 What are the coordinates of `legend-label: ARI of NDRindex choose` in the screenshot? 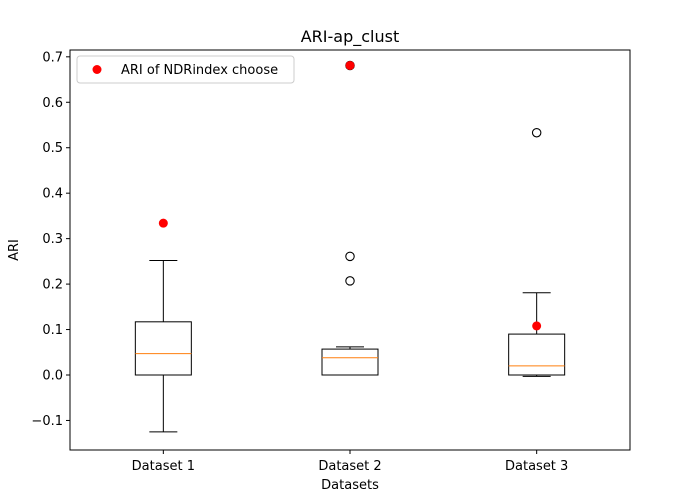 It's located at (199, 70).